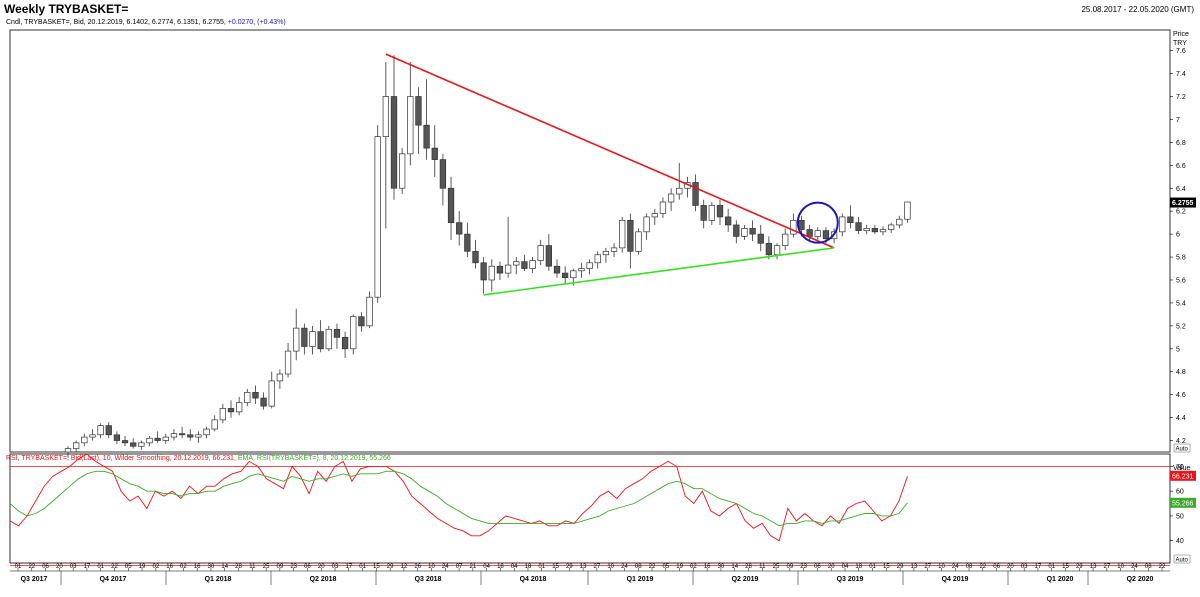 Image resolution: width=1200 pixels, height=597 pixels. What do you see at coordinates (1181, 97) in the screenshot?
I see `price-tick-label: 7.2` at bounding box center [1181, 97].